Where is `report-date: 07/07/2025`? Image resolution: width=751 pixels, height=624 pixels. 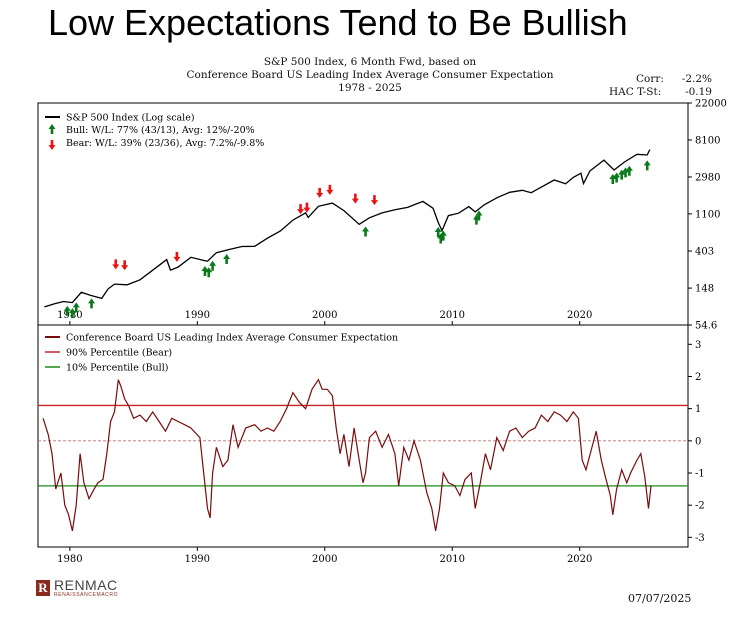 report-date: 07/07/2025 is located at coordinates (660, 598).